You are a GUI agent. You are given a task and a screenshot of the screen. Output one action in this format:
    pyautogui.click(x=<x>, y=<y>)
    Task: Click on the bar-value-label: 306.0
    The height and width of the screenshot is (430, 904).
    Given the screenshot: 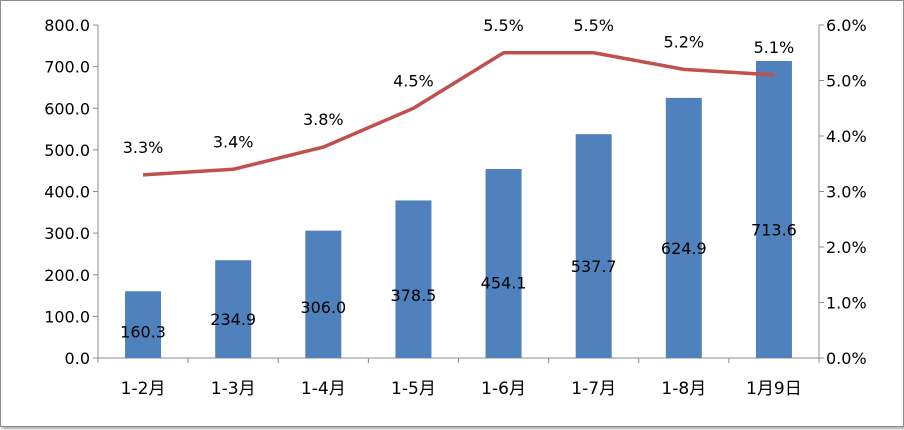 What is the action you would take?
    pyautogui.click(x=323, y=307)
    